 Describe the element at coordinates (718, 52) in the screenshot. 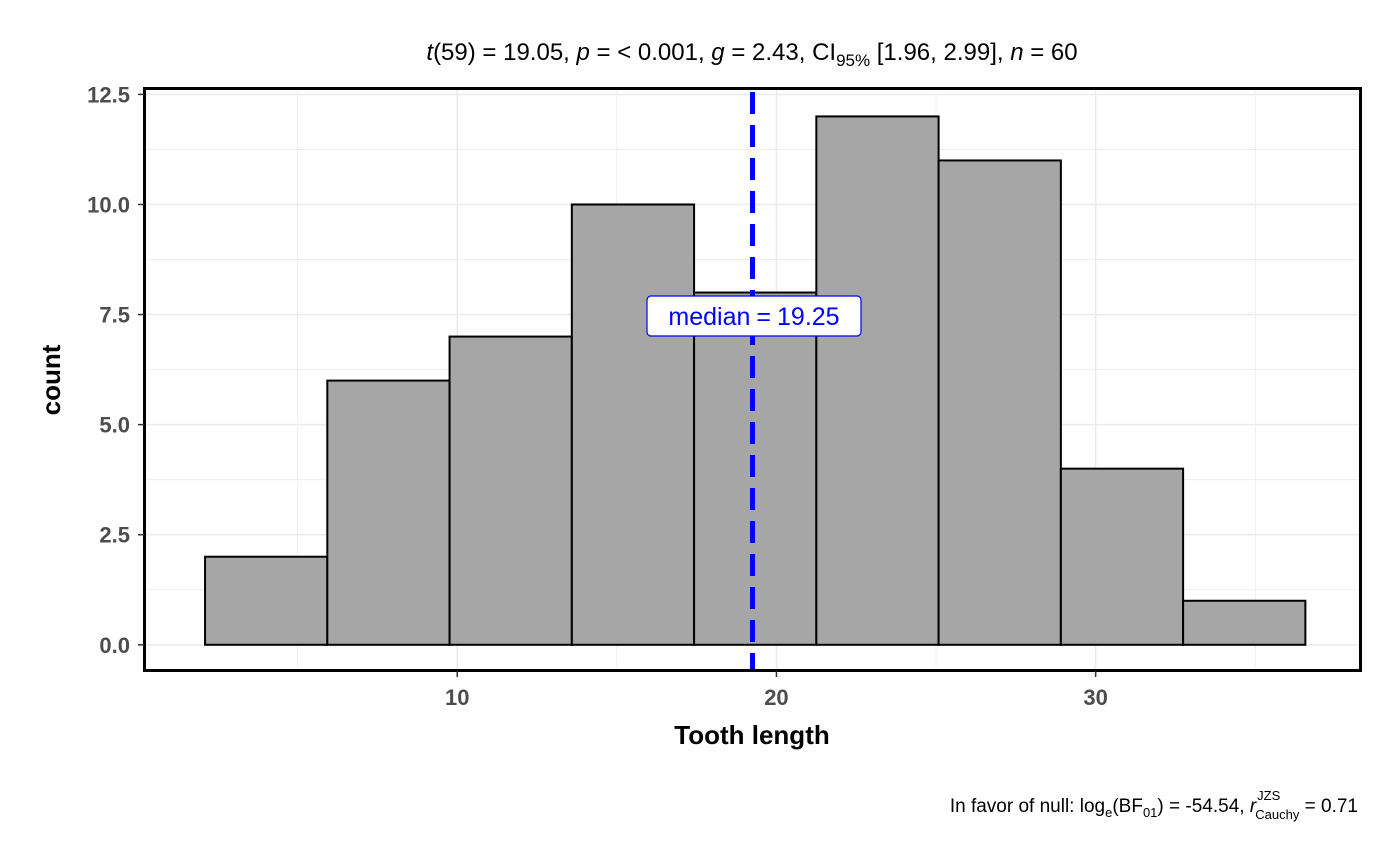

I see `subtitle-g: g` at that location.